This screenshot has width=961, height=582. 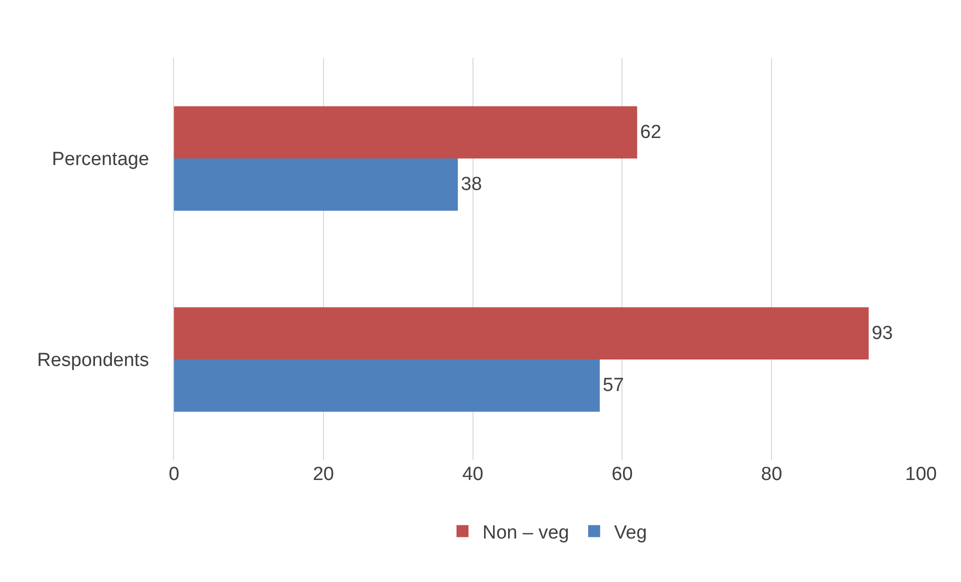 What do you see at coordinates (622, 474) in the screenshot?
I see `x-tick-label: 60` at bounding box center [622, 474].